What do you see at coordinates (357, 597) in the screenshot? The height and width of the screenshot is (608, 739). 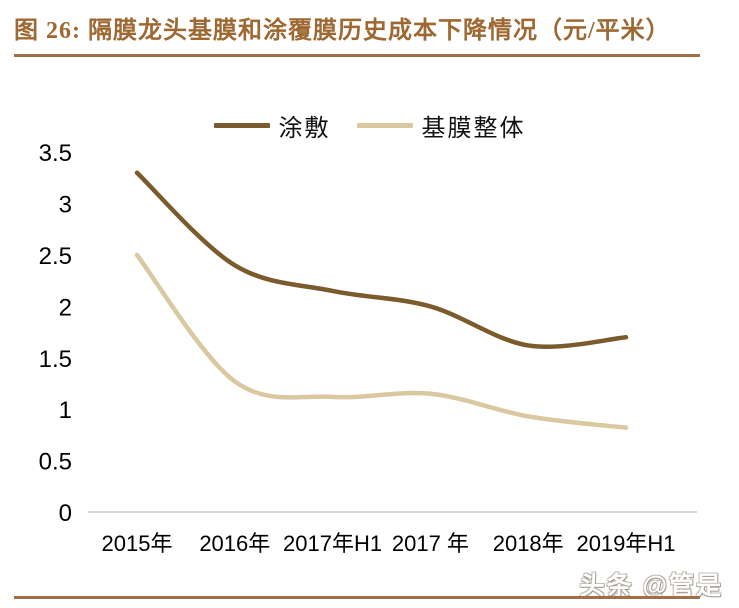 I see `bottom-rule` at bounding box center [357, 597].